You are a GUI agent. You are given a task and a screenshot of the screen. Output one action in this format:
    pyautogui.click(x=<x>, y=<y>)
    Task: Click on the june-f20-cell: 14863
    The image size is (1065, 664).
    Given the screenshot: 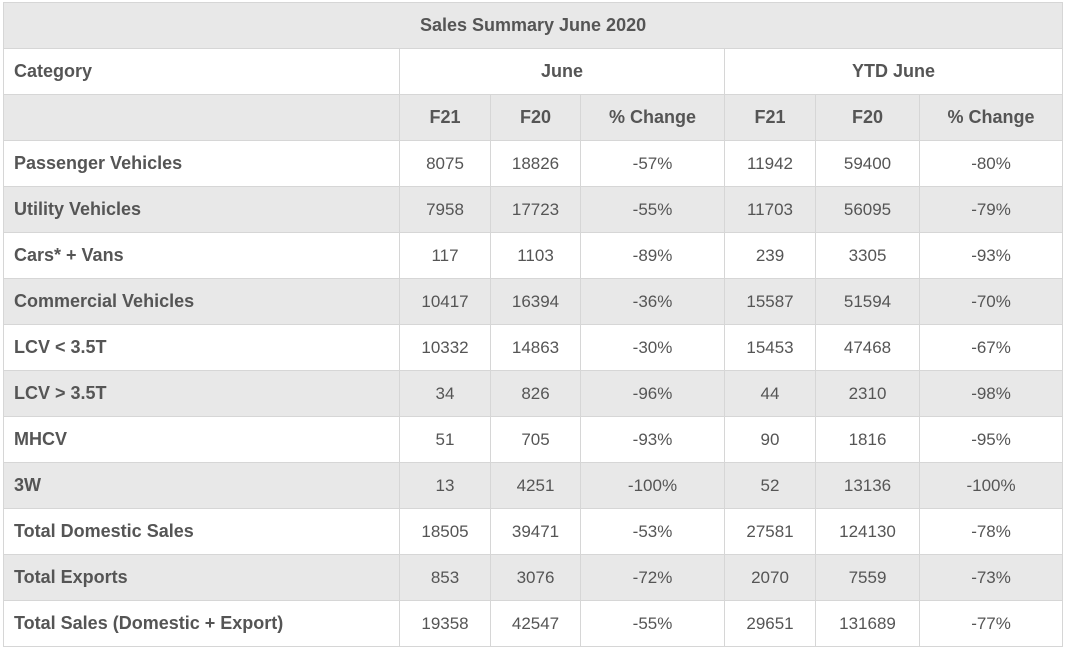 What is the action you would take?
    pyautogui.click(x=535, y=347)
    